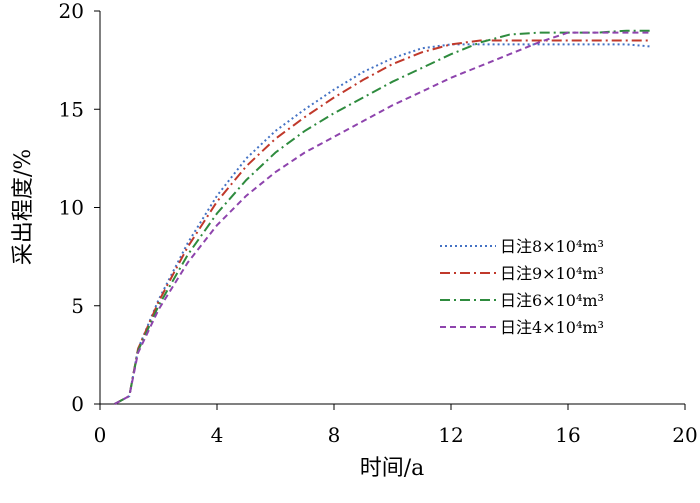 Image resolution: width=700 pixels, height=503 pixels. I want to click on legend-label: 日注6×10⁴m³, so click(552, 300).